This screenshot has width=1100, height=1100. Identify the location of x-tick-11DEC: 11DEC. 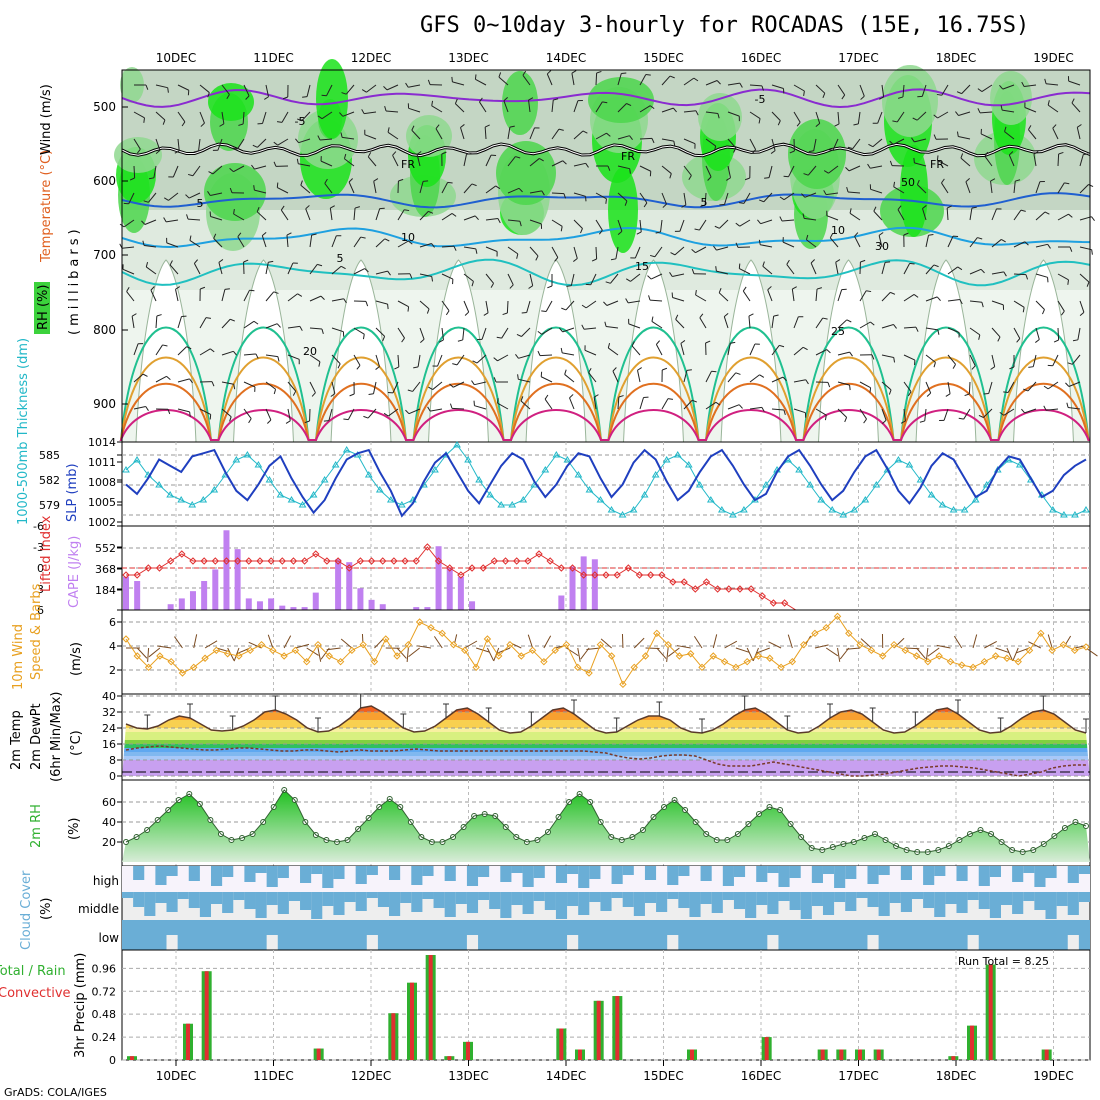
(273, 1076).